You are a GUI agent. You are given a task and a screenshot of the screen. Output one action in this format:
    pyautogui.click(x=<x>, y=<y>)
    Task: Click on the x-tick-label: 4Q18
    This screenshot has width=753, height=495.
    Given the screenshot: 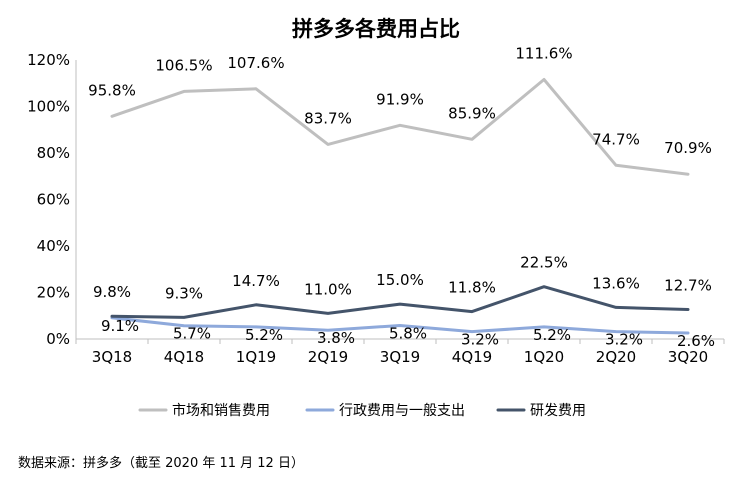 What is the action you would take?
    pyautogui.click(x=184, y=357)
    